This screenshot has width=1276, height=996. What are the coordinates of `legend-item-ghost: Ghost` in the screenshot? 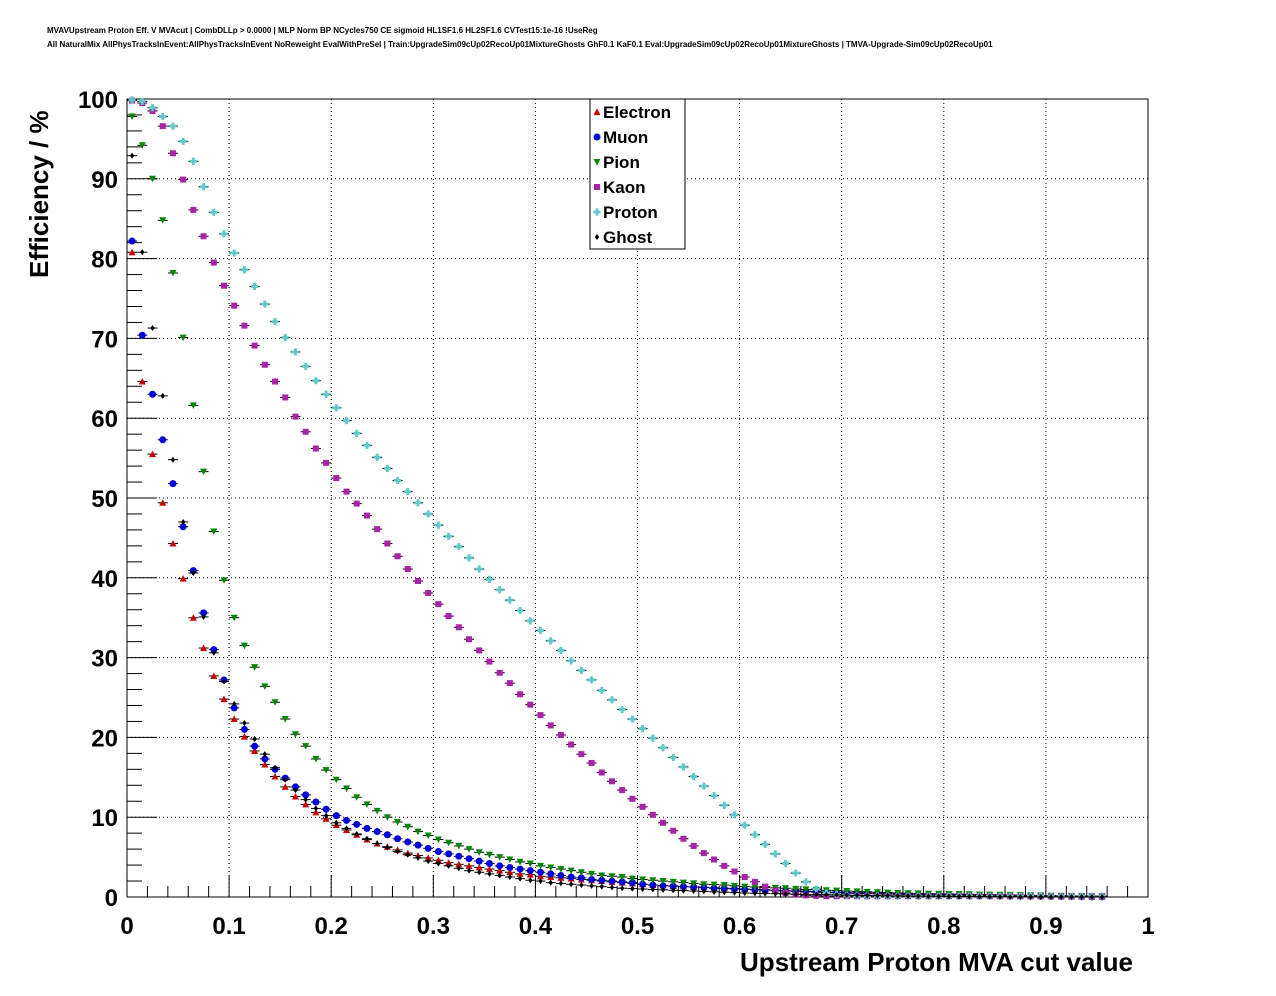 It's located at (623, 237).